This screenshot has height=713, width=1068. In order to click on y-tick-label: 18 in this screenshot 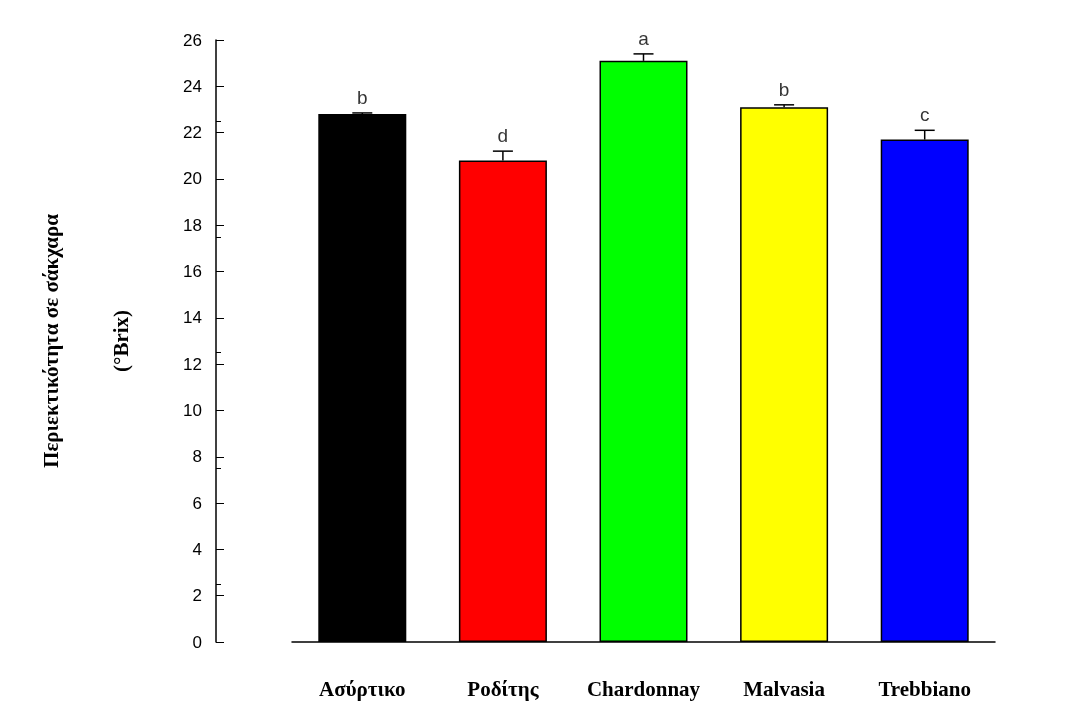, I will do `click(192, 225)`.